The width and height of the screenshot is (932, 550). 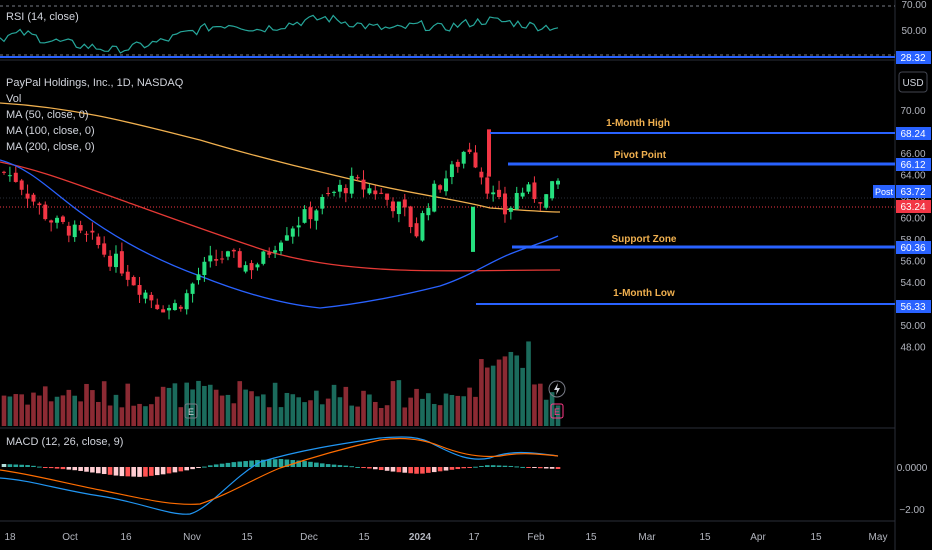 What do you see at coordinates (703, 241) in the screenshot?
I see `level-support-zone: Support Zone` at bounding box center [703, 241].